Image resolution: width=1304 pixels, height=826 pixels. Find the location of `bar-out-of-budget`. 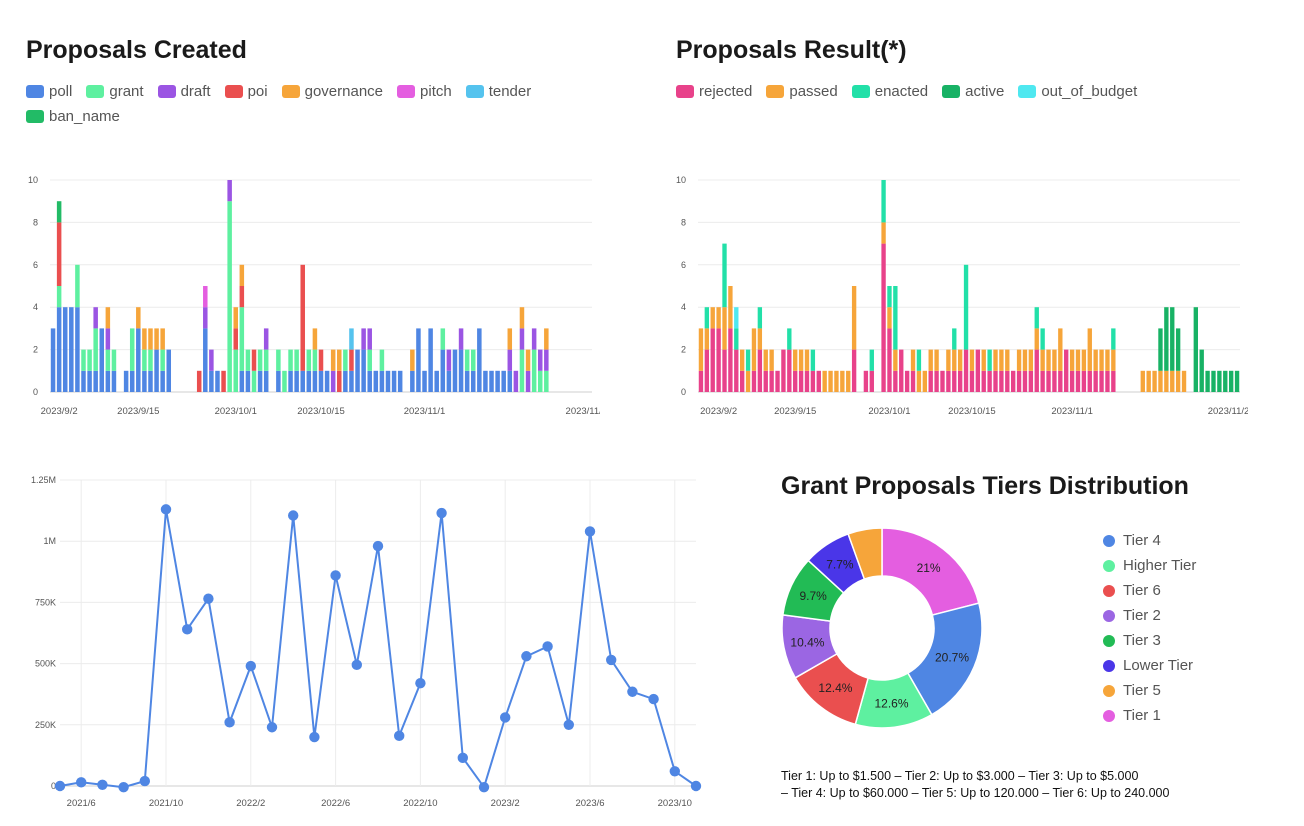

bar-out-of-budget is located at coordinates (736, 318).